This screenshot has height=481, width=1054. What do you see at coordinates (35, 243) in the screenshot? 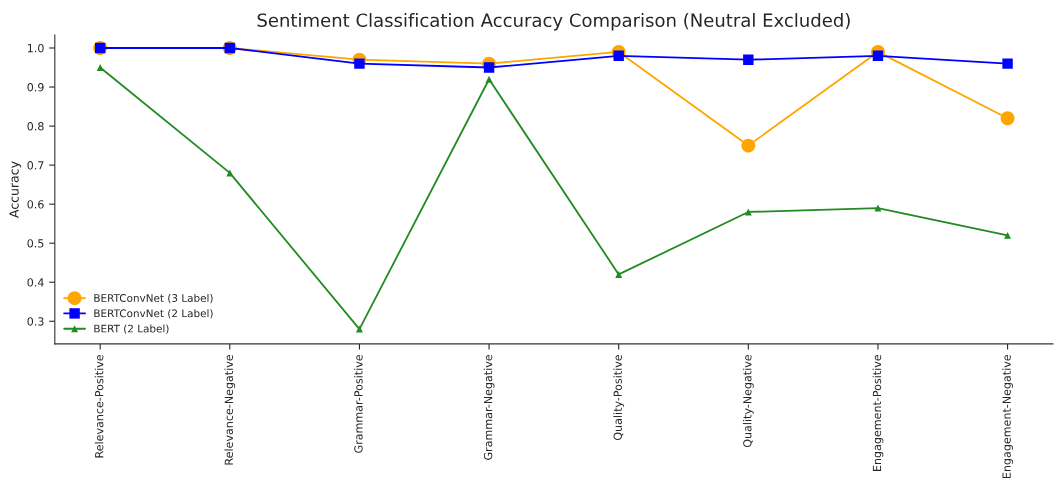
I see `y-tick-label: 0.5` at bounding box center [35, 243].